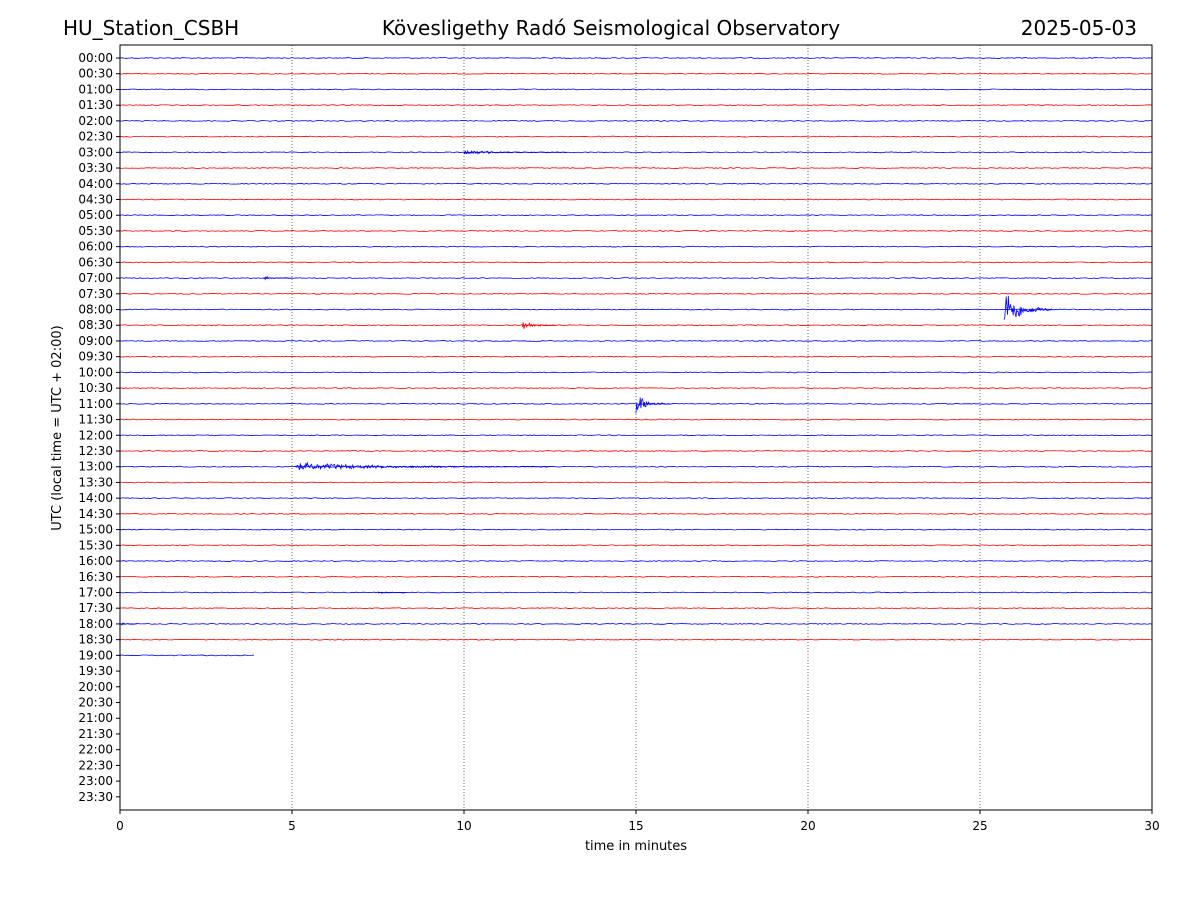  What do you see at coordinates (95, 687) in the screenshot?
I see `y-tick-label: 20:00` at bounding box center [95, 687].